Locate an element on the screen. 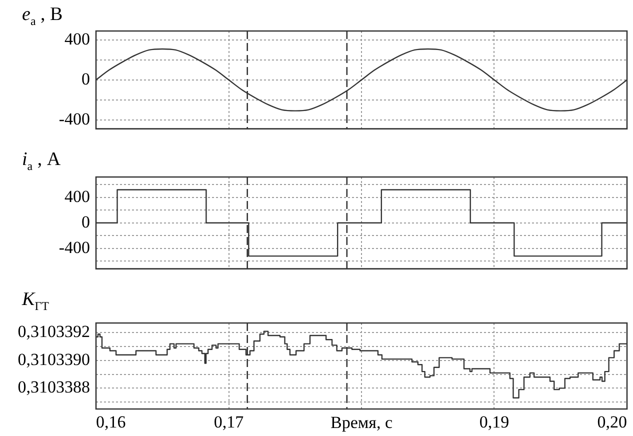  x-axis-title: Время, с is located at coordinates (361, 422).